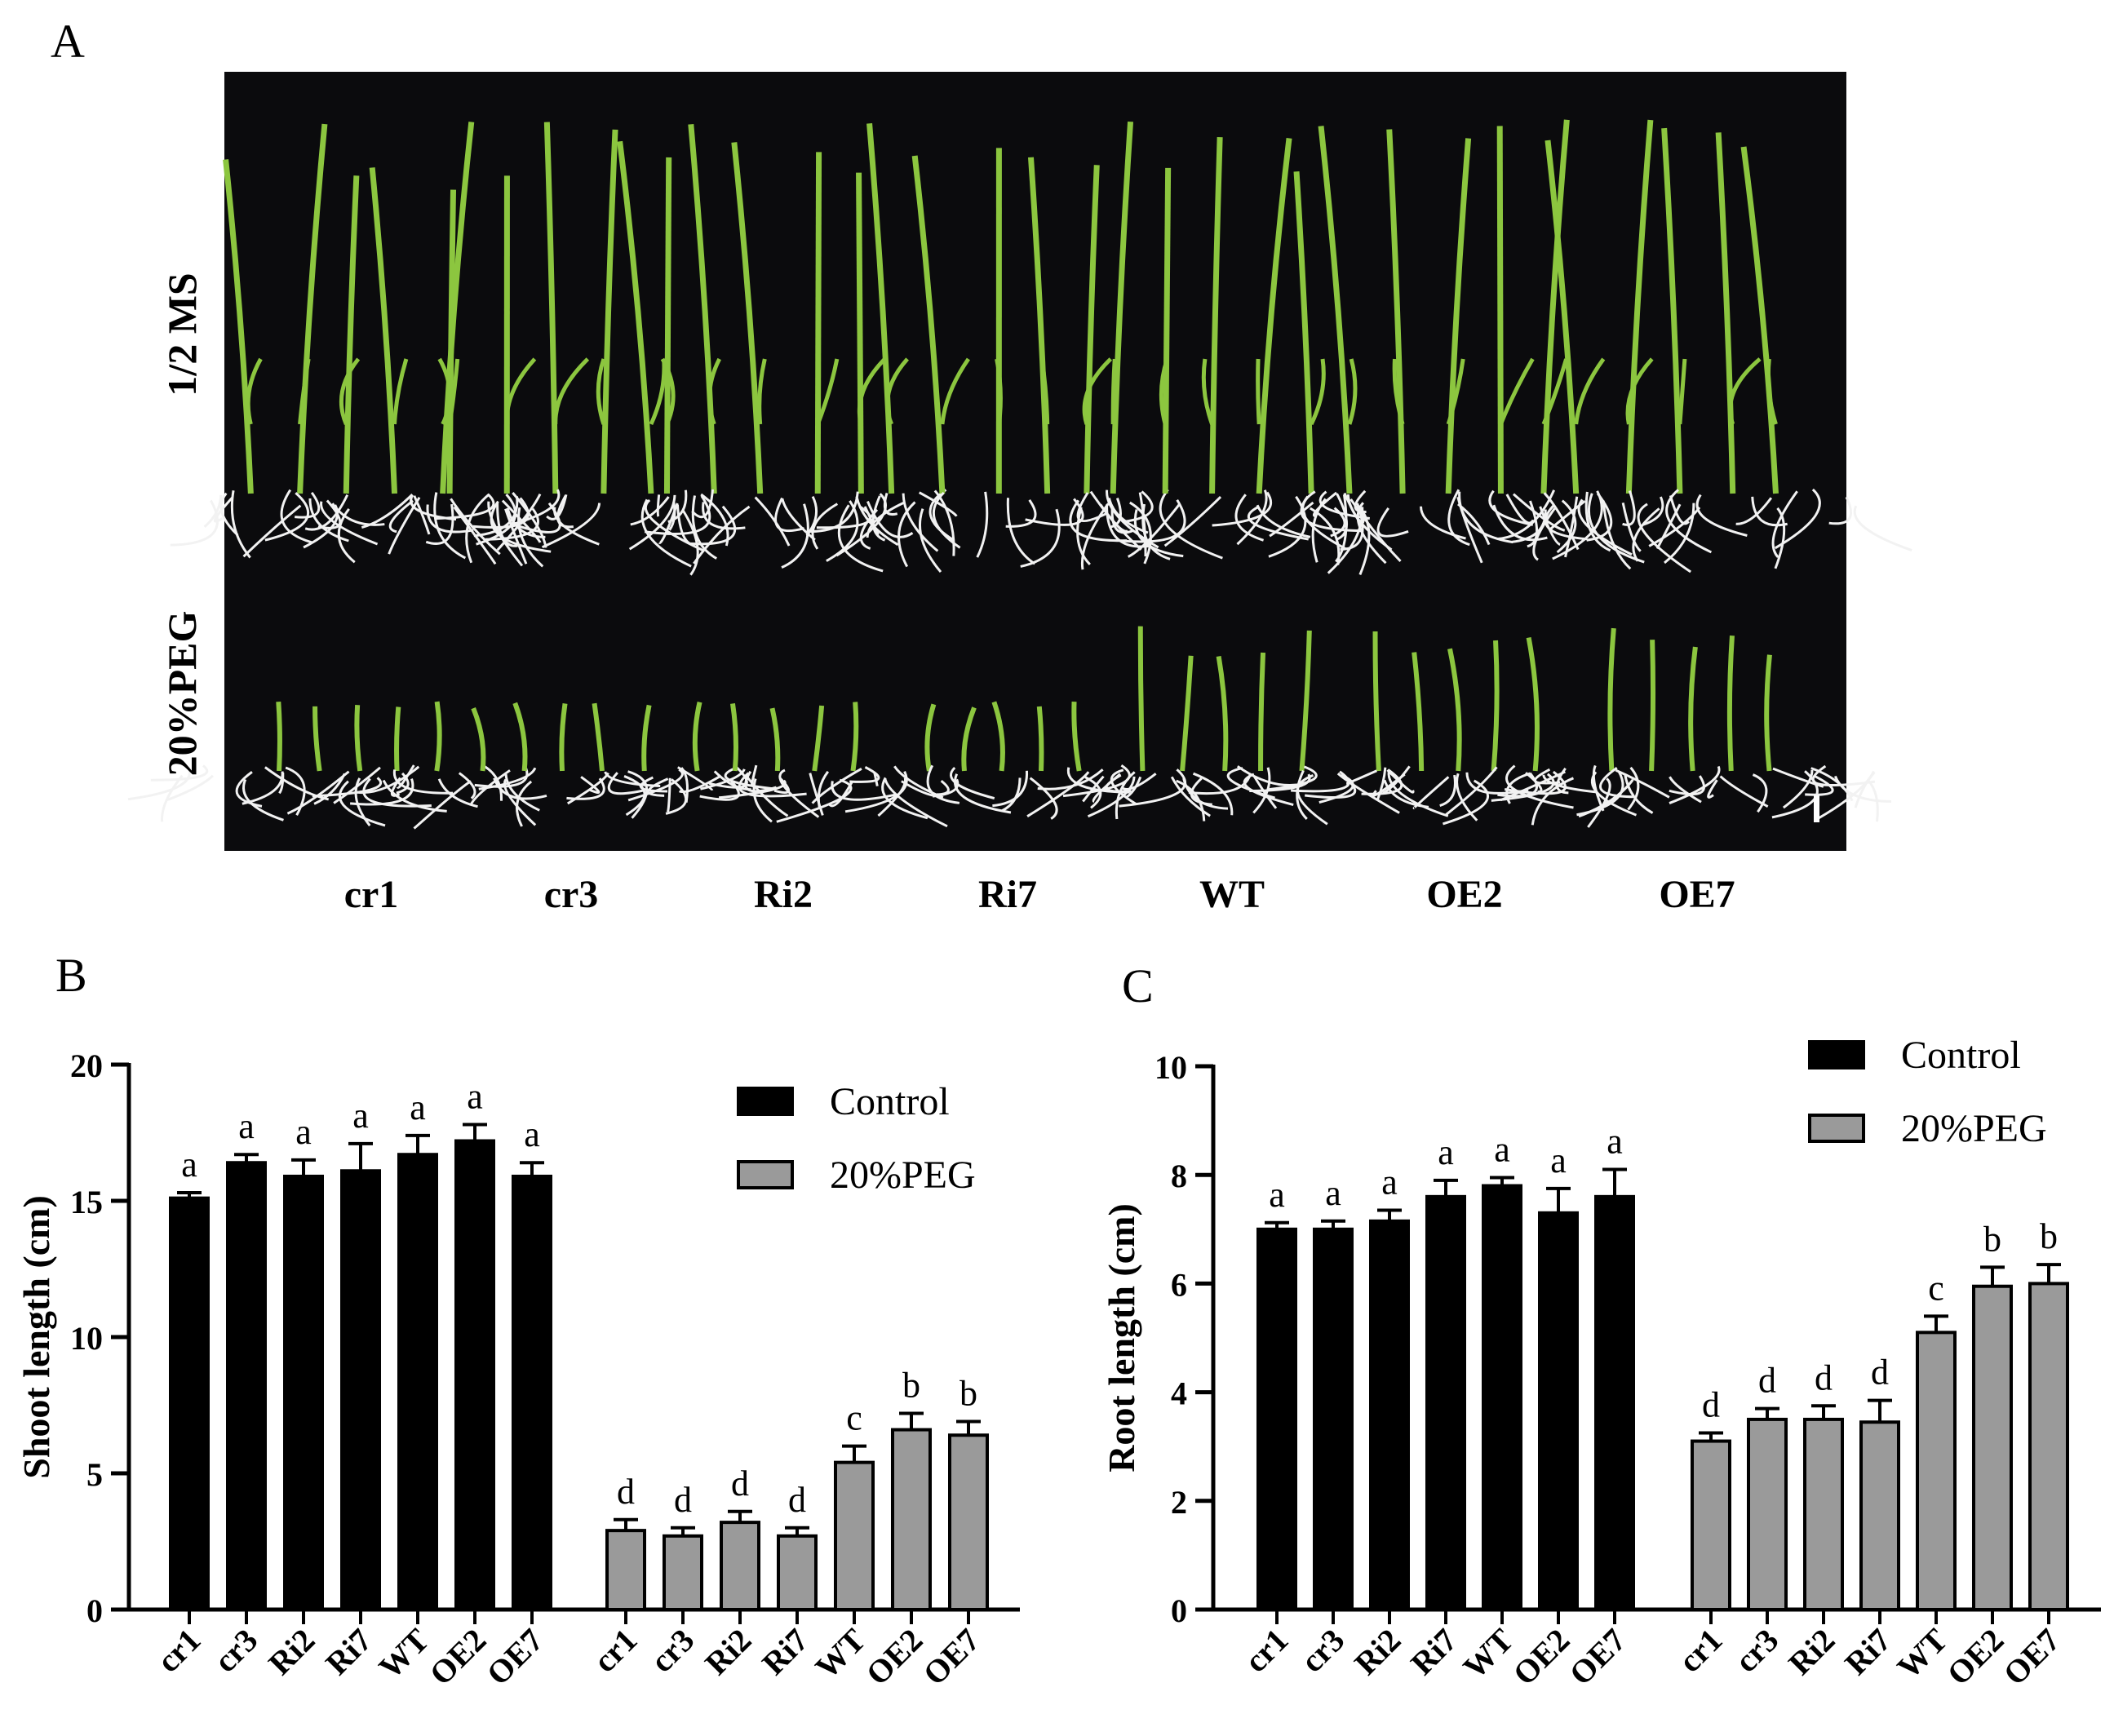 The width and height of the screenshot is (2114, 1736). Describe the element at coordinates (1121, 1337) in the screenshot. I see `y-axis-label: Root length (cm)` at that location.